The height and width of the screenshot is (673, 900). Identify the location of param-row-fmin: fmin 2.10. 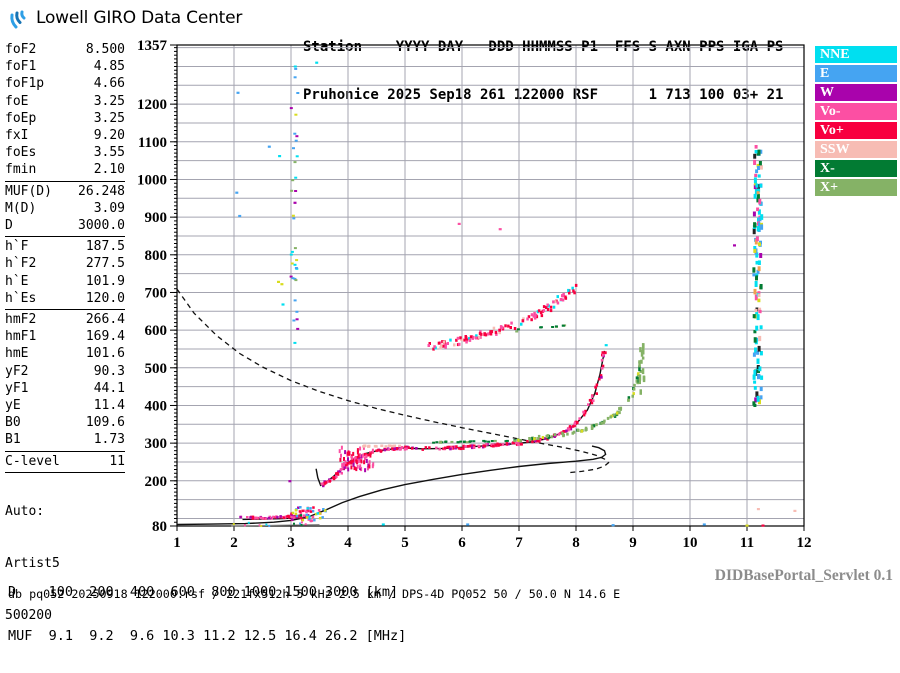
(65, 169).